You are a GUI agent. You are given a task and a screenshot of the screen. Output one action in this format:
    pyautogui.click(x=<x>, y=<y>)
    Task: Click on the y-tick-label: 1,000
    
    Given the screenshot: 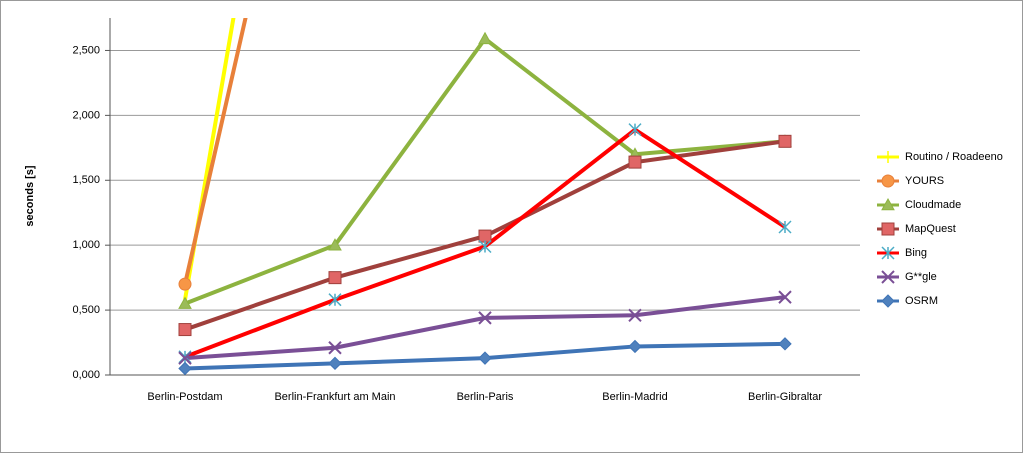 What is the action you would take?
    pyautogui.click(x=86, y=245)
    